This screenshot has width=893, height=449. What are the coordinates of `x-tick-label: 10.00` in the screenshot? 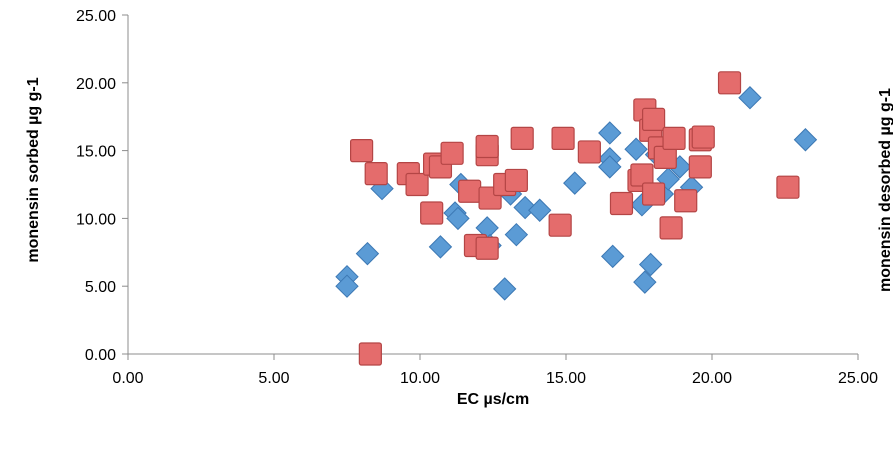 It's located at (420, 378).